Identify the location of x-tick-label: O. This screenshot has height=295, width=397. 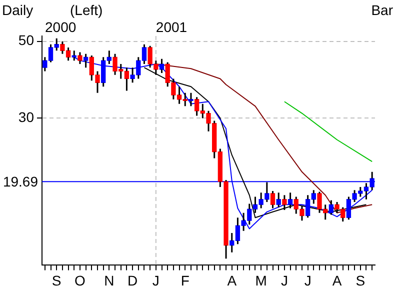
(80, 280).